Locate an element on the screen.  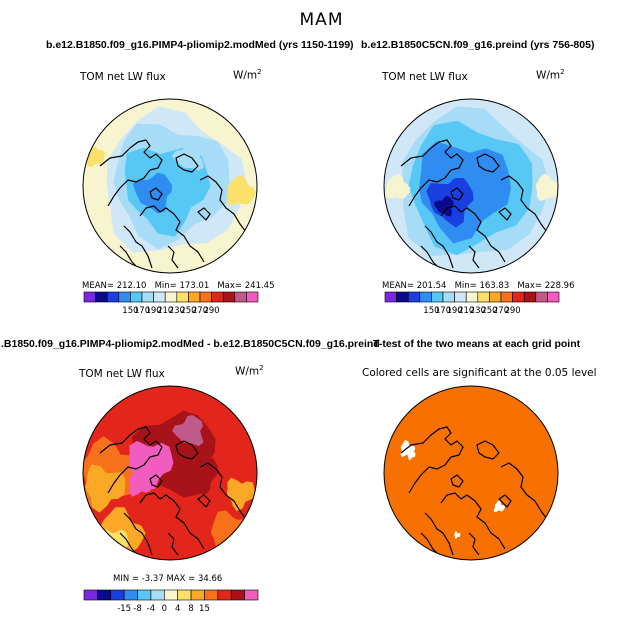
panel-3-variable: TOM net LW flux is located at coordinates (122, 374).